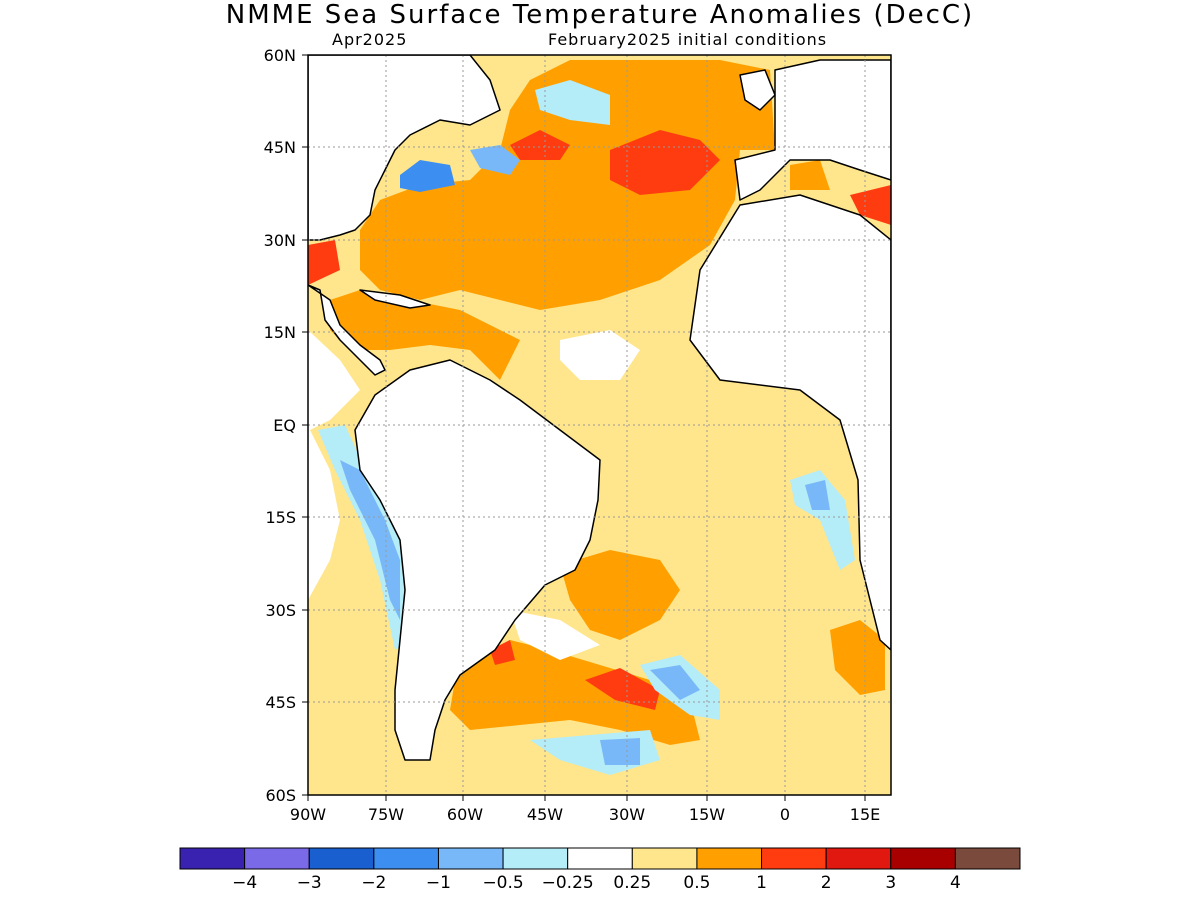 Image resolution: width=1200 pixels, height=900 pixels. Describe the element at coordinates (438, 883) in the screenshot. I see `colorbar-label: −1` at that location.